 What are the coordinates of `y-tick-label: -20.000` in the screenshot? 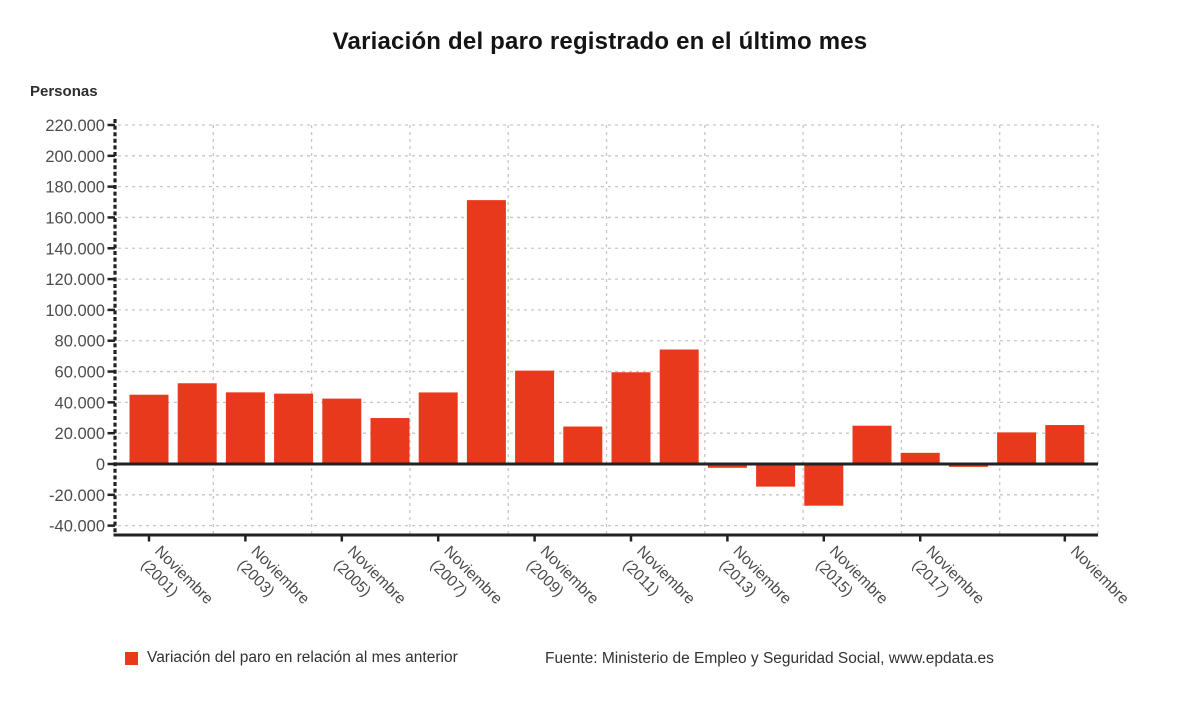 It's located at (77, 496).